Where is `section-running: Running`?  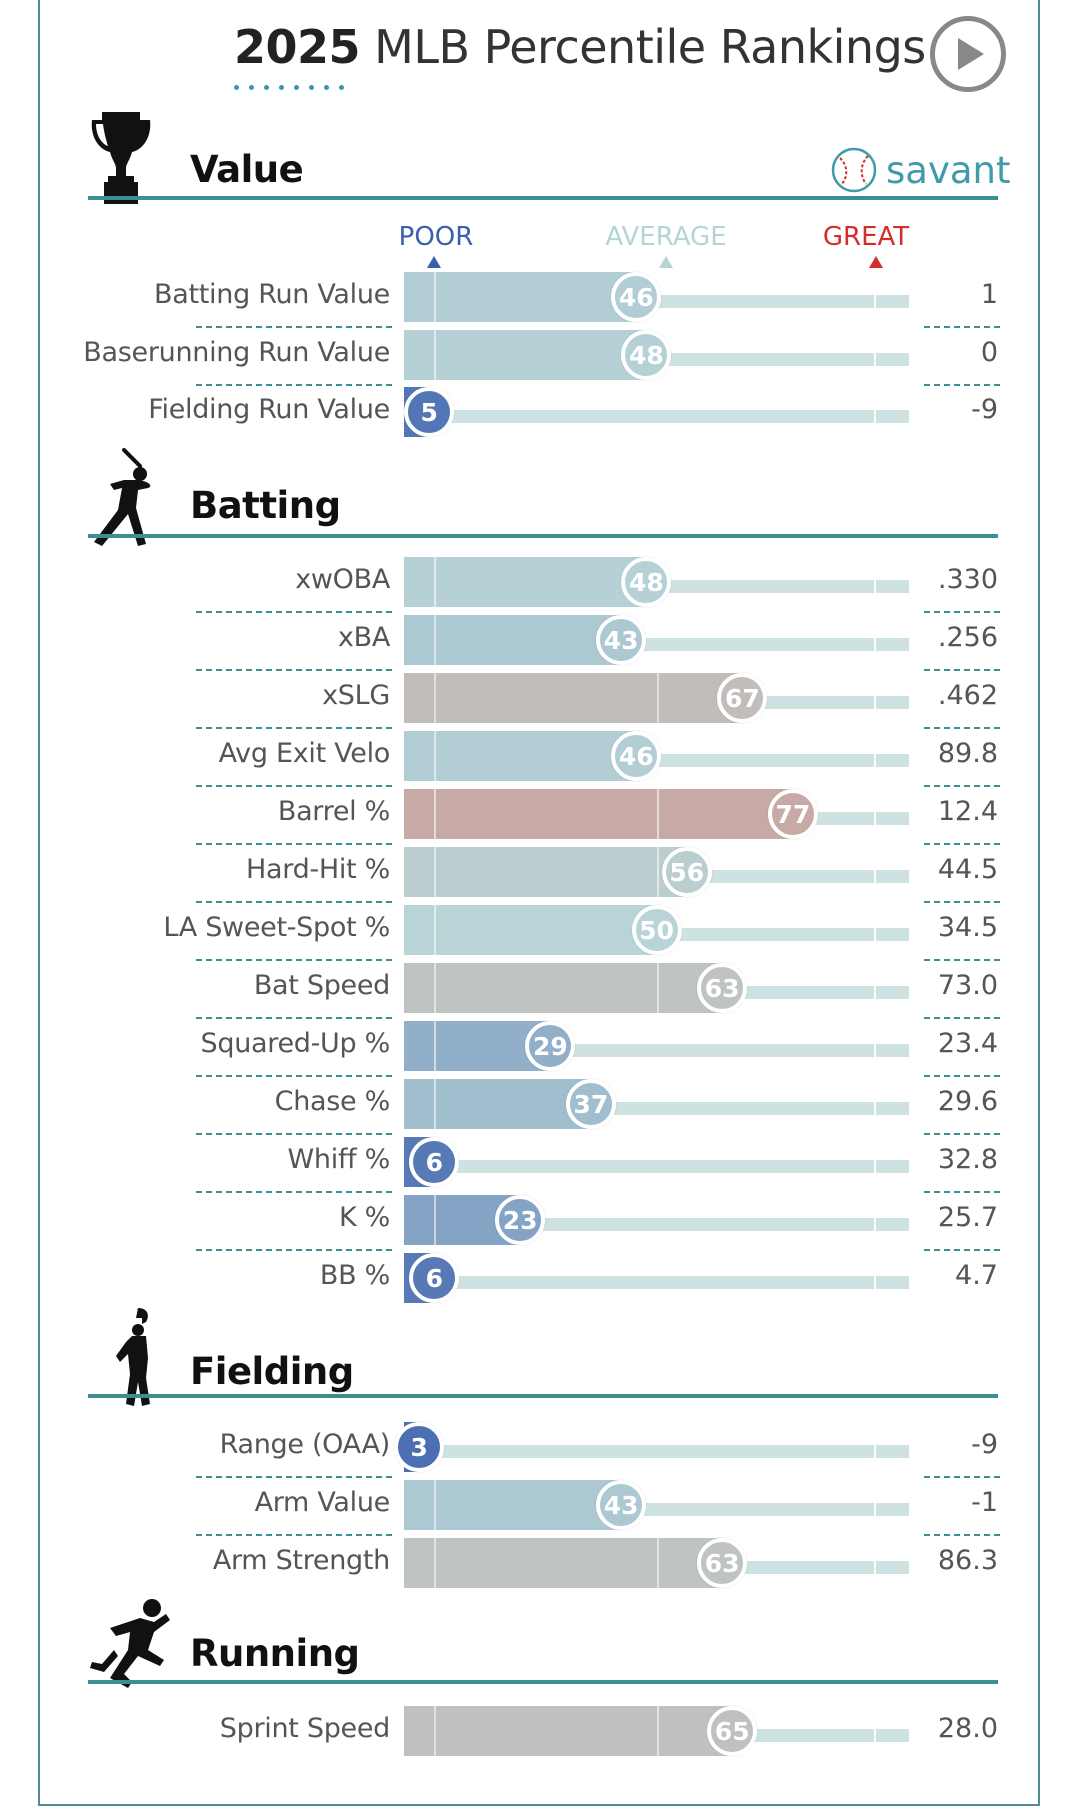 section-running: Running is located at coordinates (543, 1644).